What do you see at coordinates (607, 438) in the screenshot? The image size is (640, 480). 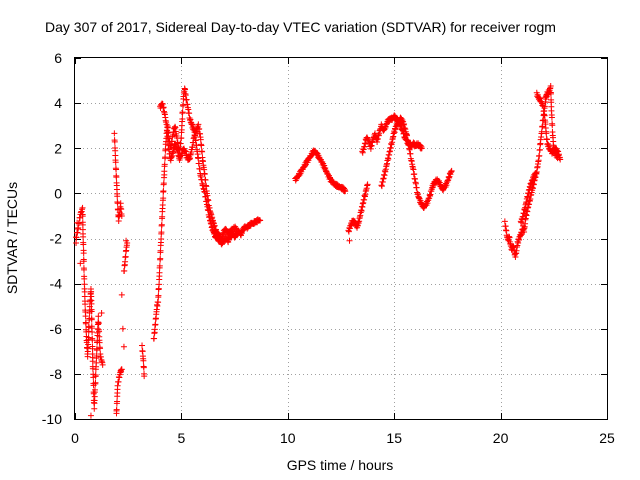 I see `x-tick-label: 25` at bounding box center [607, 438].